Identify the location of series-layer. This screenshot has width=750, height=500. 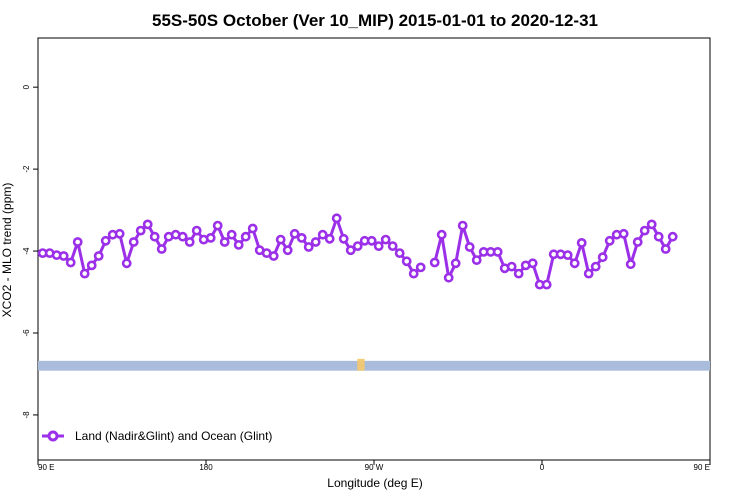
(357, 251).